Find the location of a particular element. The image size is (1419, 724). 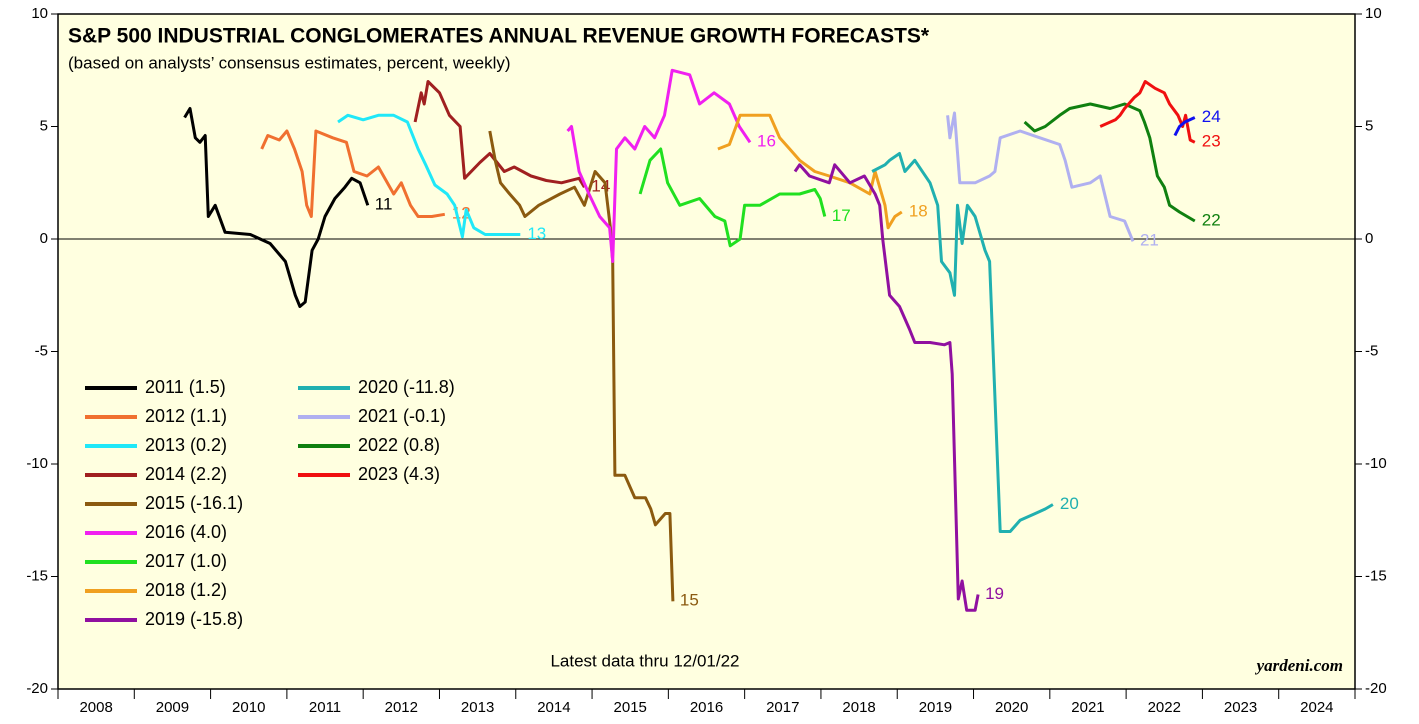

y-tick-label: -15 is located at coordinates (37, 575).